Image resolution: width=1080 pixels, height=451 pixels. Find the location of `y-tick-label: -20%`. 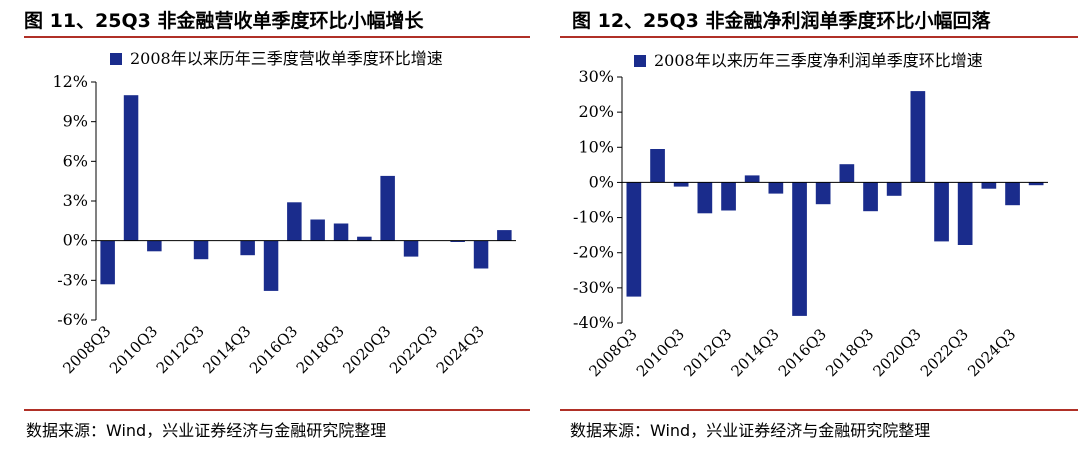

y-tick-label: -20% is located at coordinates (593, 252).